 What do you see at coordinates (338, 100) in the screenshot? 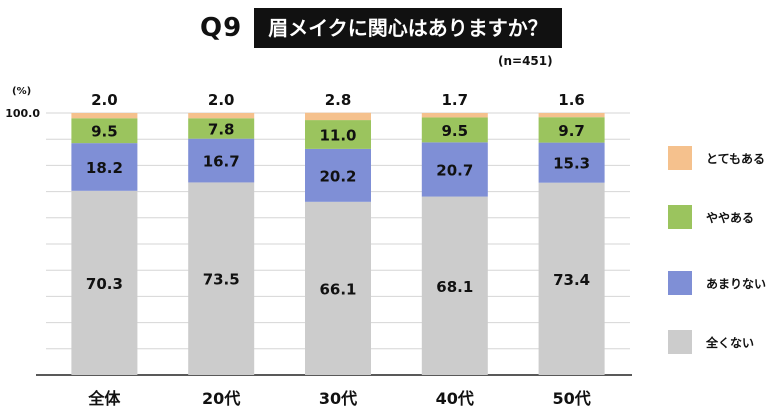
I see `data-label: 2.8` at bounding box center [338, 100].